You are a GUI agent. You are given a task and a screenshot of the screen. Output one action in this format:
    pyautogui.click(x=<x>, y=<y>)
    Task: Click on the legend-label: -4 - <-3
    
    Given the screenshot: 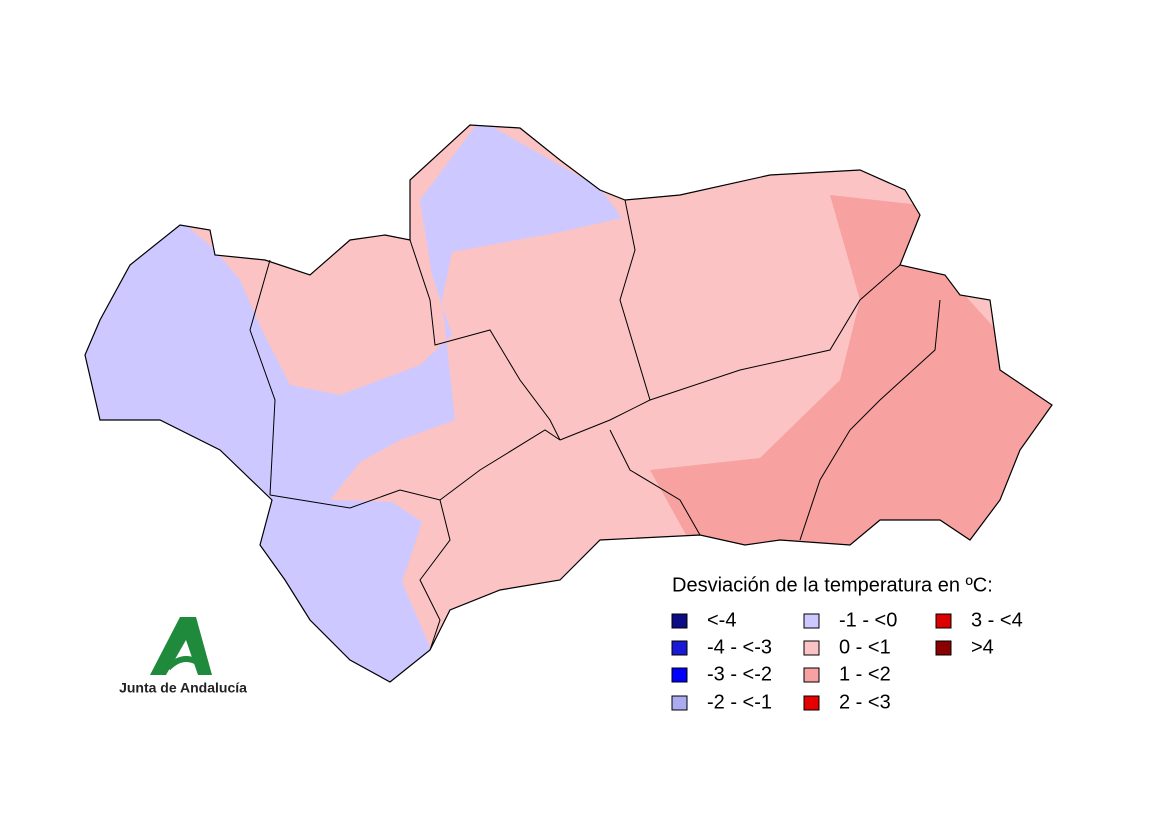 What is the action you would take?
    pyautogui.click(x=739, y=647)
    